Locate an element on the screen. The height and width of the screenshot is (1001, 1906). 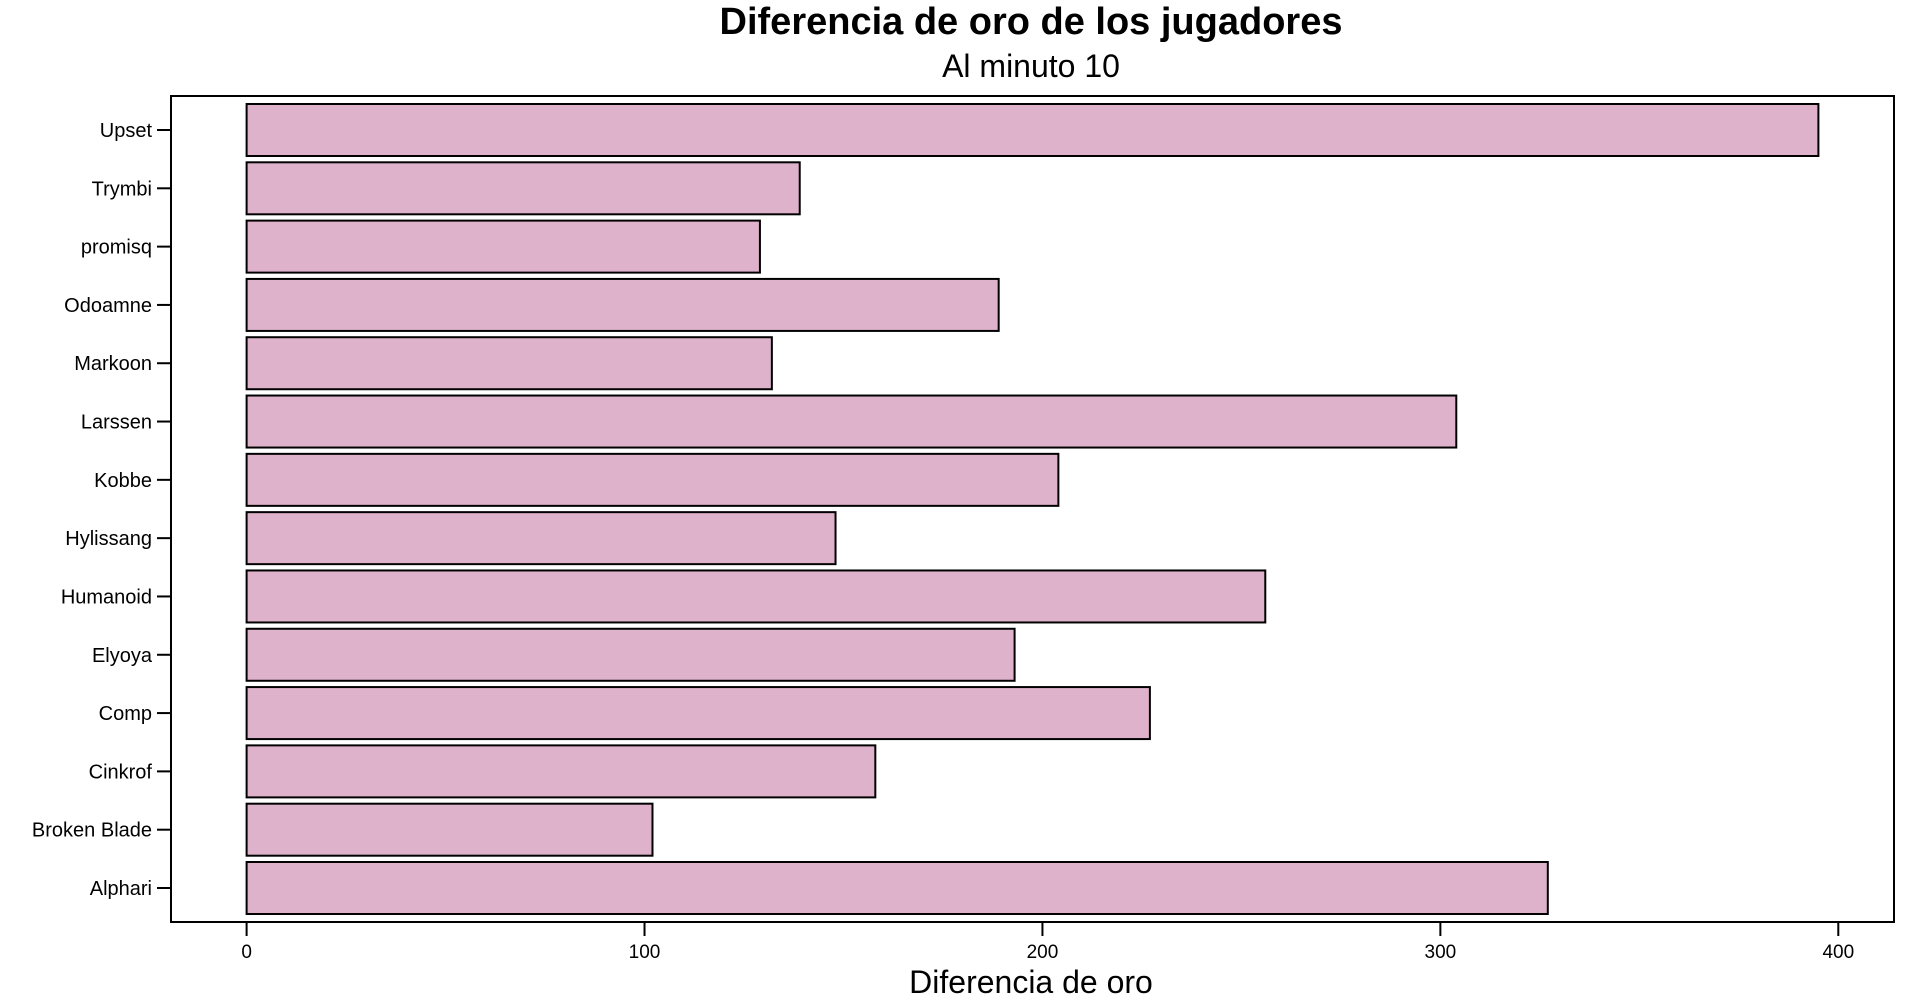
bar-kobbe is located at coordinates (652, 479).